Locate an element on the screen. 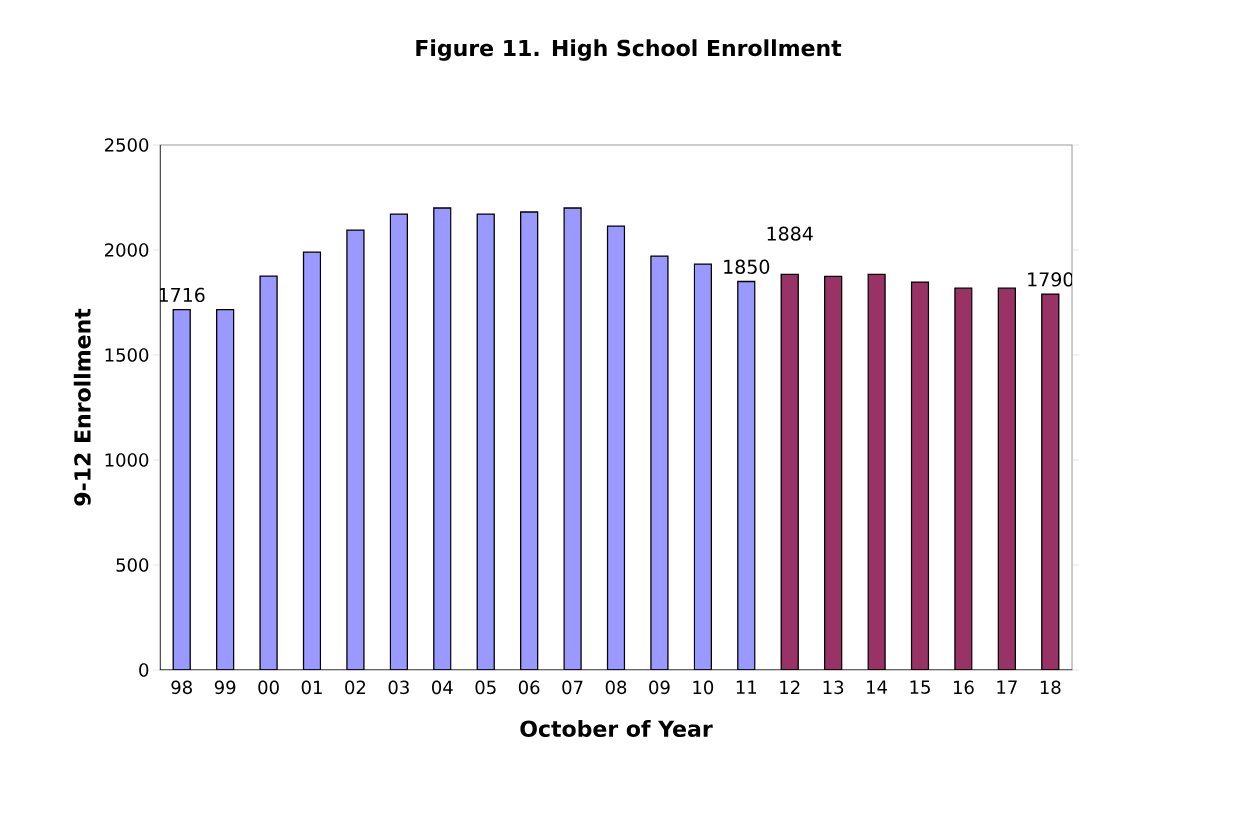  x-tick-label: 98 is located at coordinates (181, 687).